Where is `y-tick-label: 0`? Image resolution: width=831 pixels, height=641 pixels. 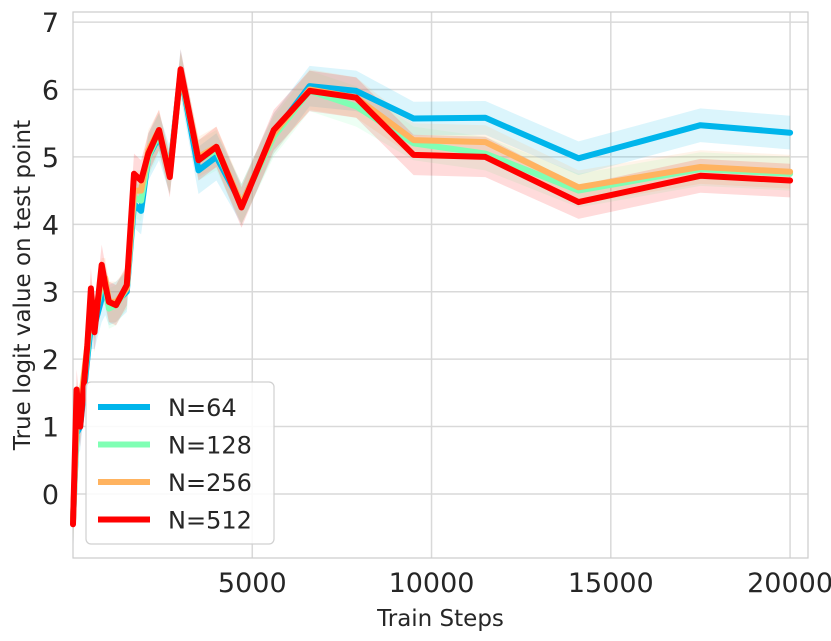
y-tick-label: 0 is located at coordinates (50, 495).